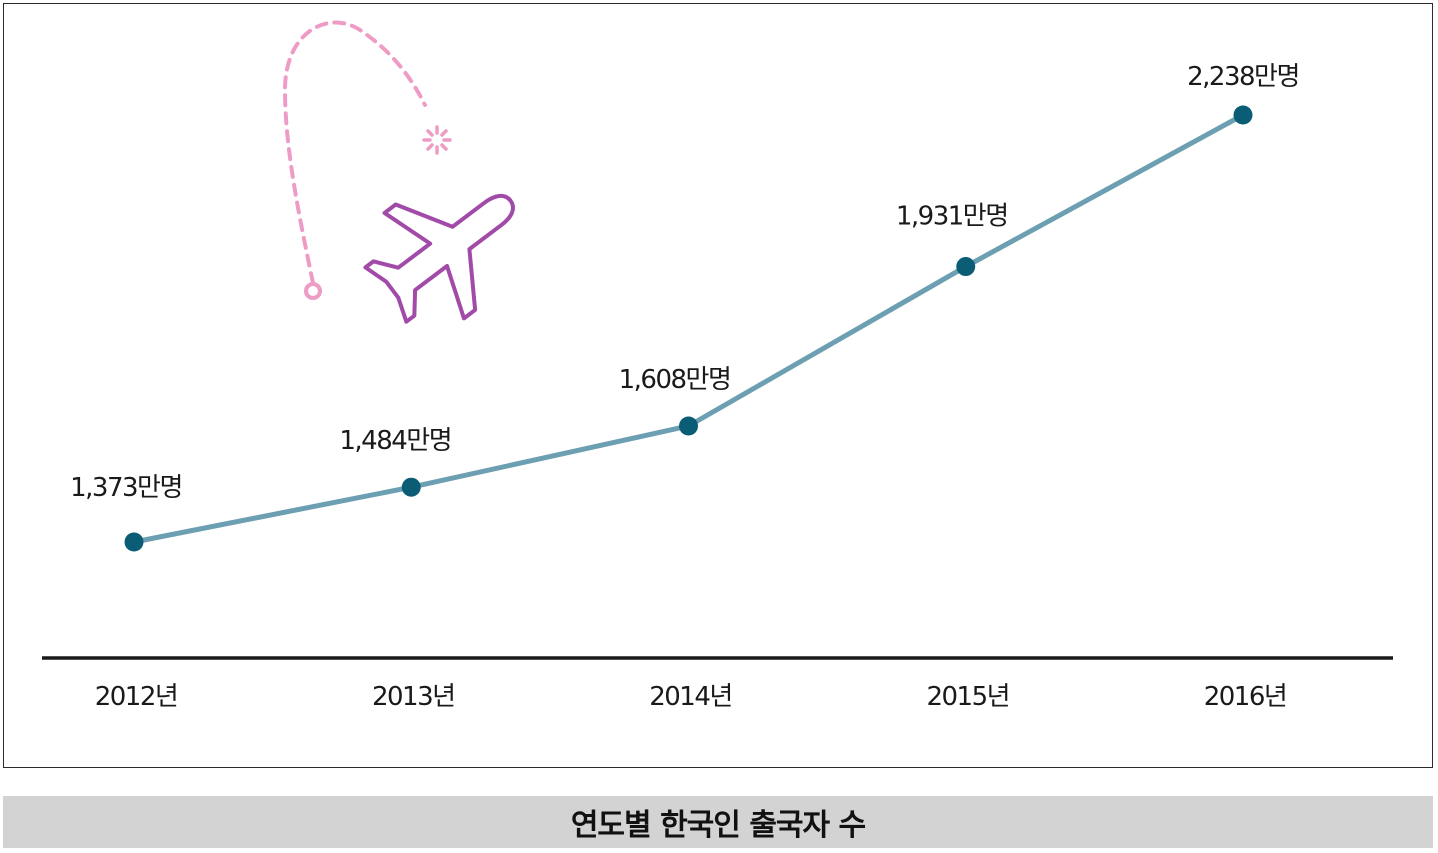 The image size is (1438, 853). What do you see at coordinates (675, 380) in the screenshot?
I see `data-label-2014: 1,608만명` at bounding box center [675, 380].